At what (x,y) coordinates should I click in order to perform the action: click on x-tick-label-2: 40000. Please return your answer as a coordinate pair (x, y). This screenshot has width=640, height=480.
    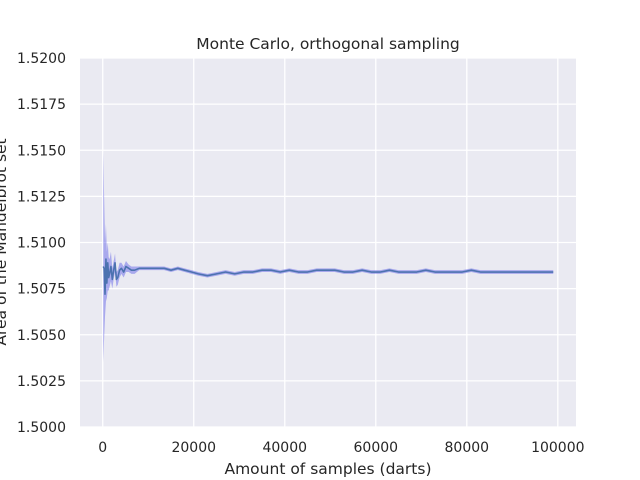
    Looking at the image, I should click on (284, 448).